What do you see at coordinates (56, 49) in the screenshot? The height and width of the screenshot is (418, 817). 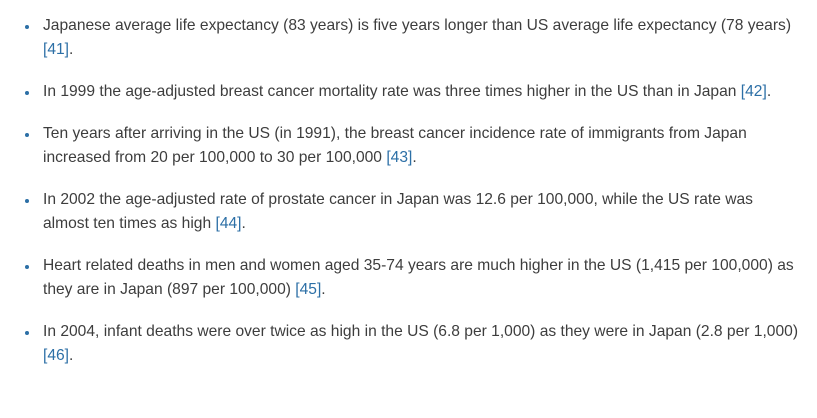 I see `citation-link-41: [41]` at bounding box center [56, 49].